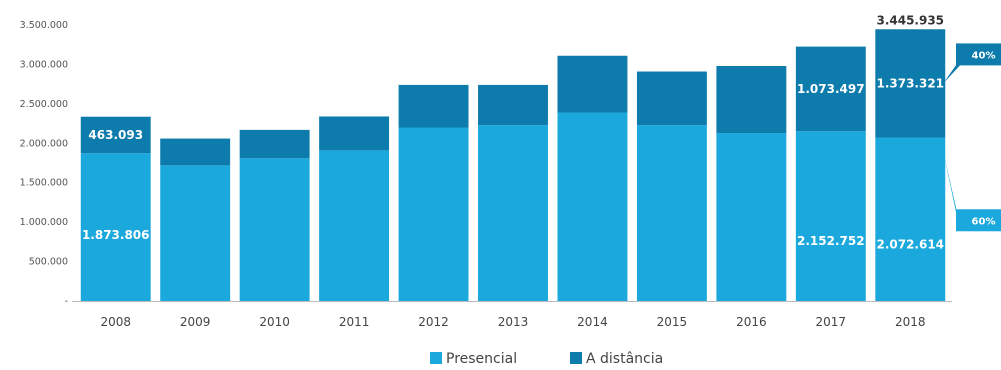 The height and width of the screenshot is (370, 1001). What do you see at coordinates (984, 221) in the screenshot?
I see `share-label: 60%` at bounding box center [984, 221].